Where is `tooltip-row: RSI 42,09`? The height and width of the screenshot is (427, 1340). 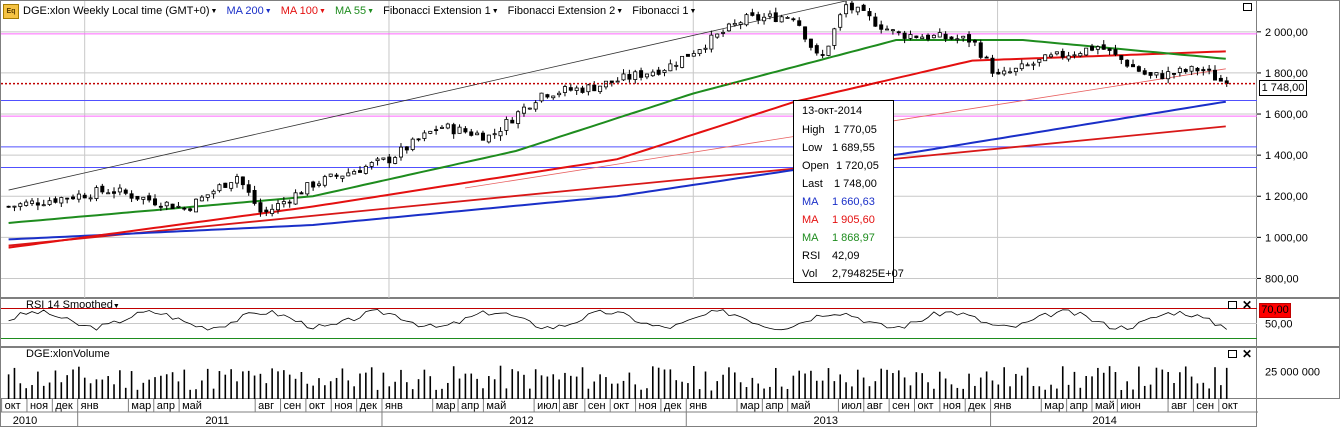 tooltip-row: RSI 42,09 is located at coordinates (831, 256).